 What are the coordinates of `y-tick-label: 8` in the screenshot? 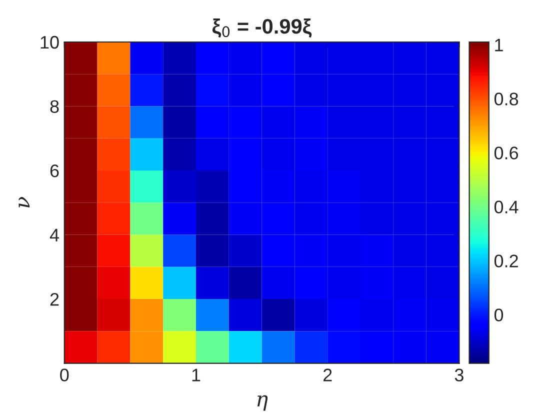 It's located at (54, 106).